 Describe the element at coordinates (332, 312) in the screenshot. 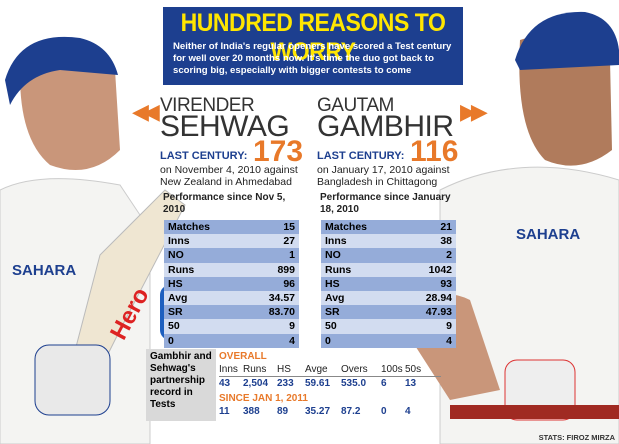

I see `stat-name: SR` at that location.